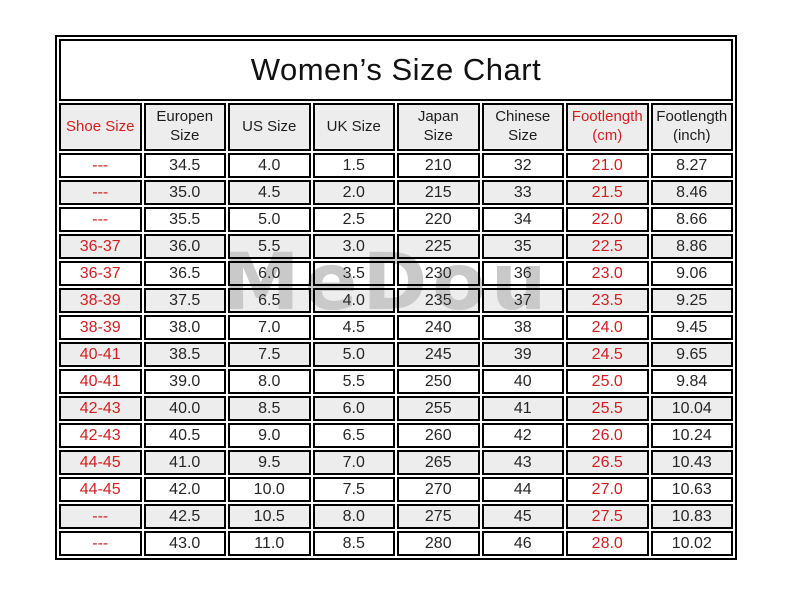 Image resolution: width=790 pixels, height=596 pixels. What do you see at coordinates (691, 408) in the screenshot?
I see `table-cell: 10.04` at bounding box center [691, 408].